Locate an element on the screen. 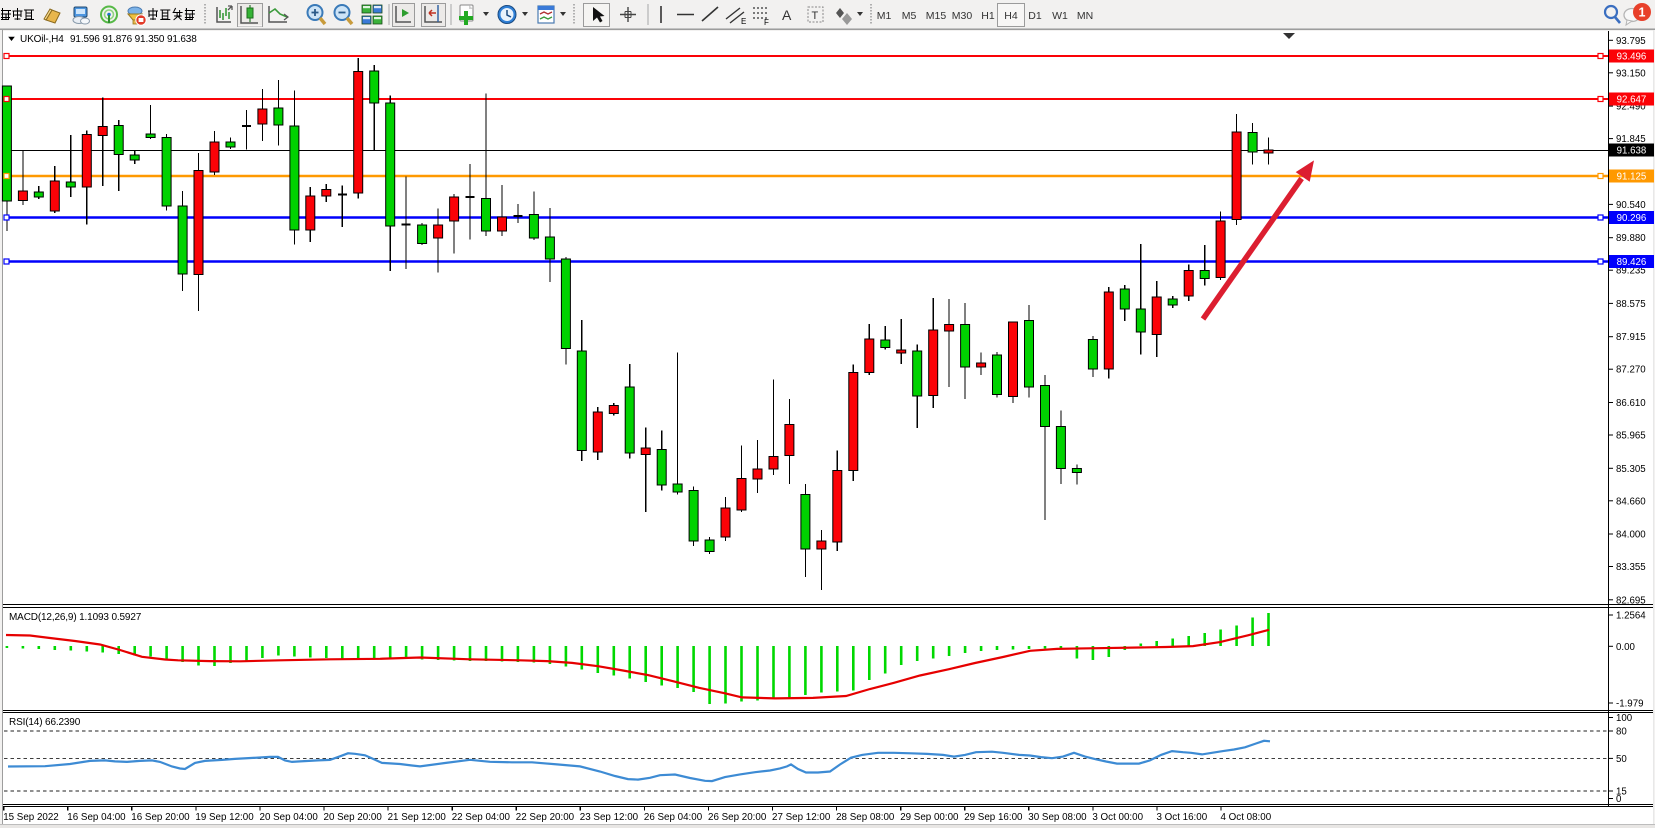  svg-text: 83.355 is located at coordinates (1631, 567).